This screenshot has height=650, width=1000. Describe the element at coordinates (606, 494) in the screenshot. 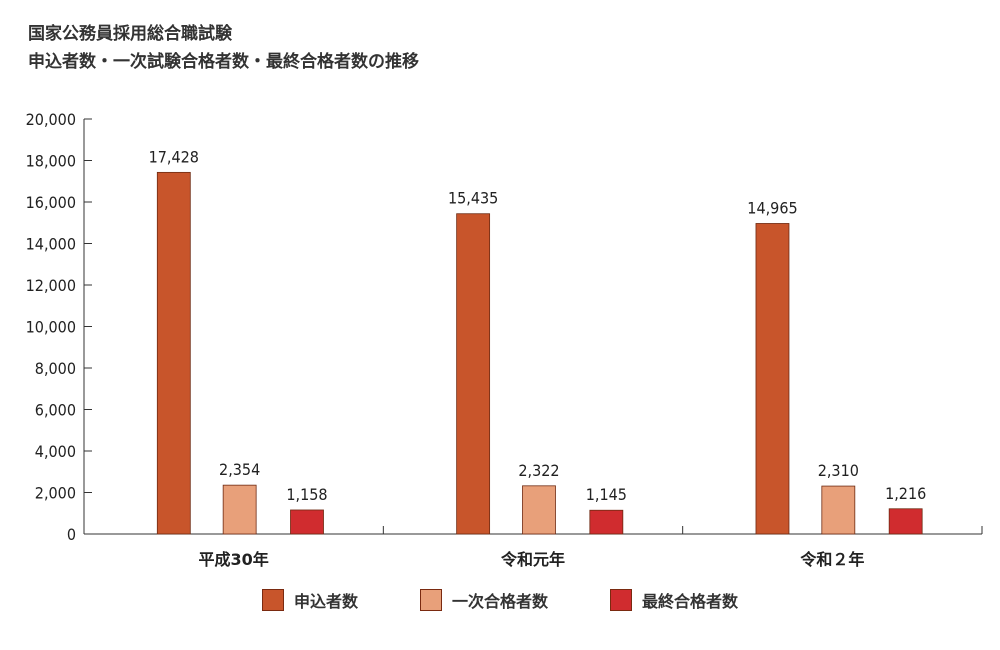

I see `data-label: 1,145` at that location.